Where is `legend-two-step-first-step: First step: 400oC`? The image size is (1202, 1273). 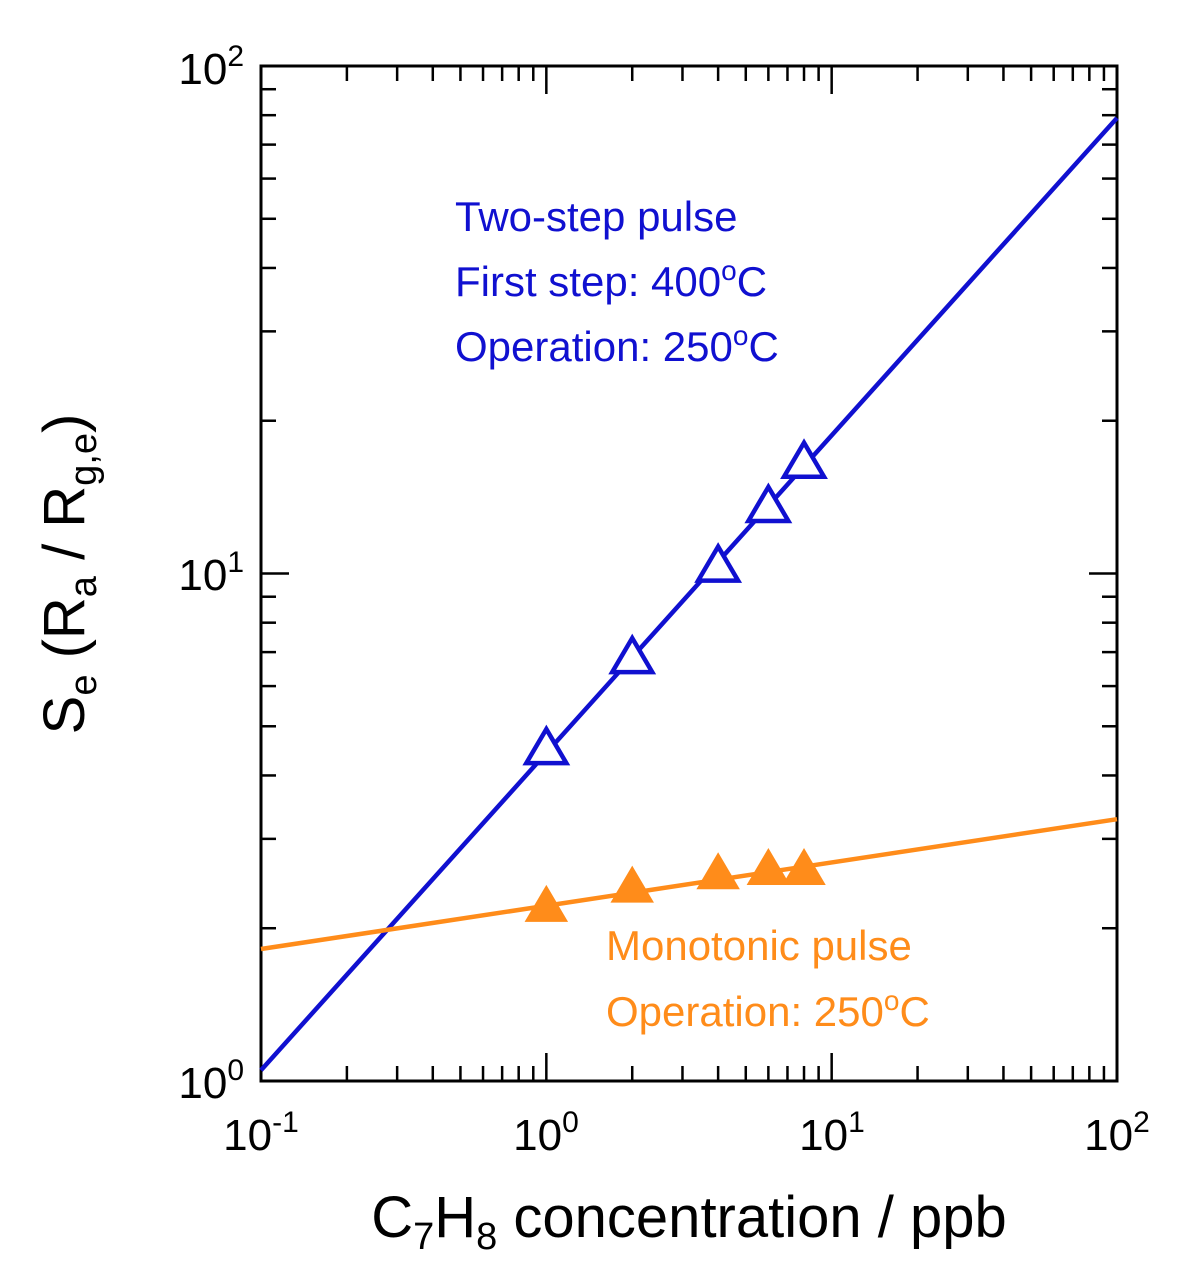 legend-two-step-first-step: First step: 400oC is located at coordinates (611, 280).